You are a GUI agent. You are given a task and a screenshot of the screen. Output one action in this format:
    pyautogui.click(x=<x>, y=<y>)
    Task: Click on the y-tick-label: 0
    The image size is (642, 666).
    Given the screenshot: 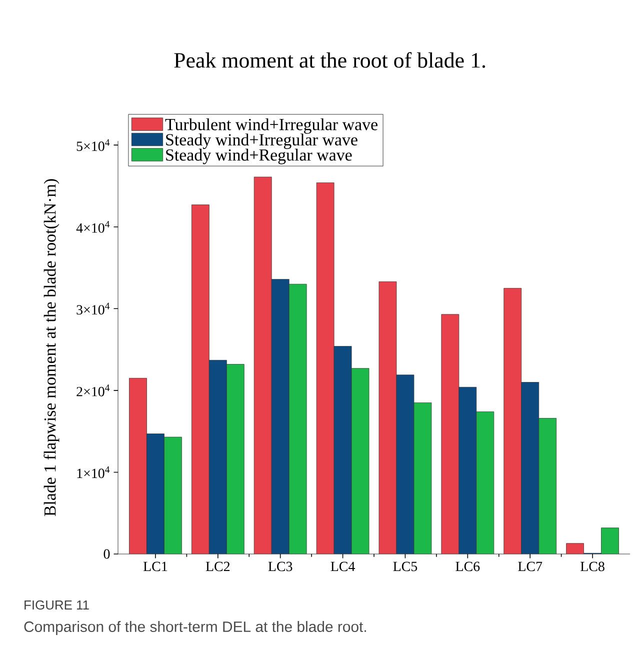 What is the action you would take?
    pyautogui.click(x=107, y=554)
    